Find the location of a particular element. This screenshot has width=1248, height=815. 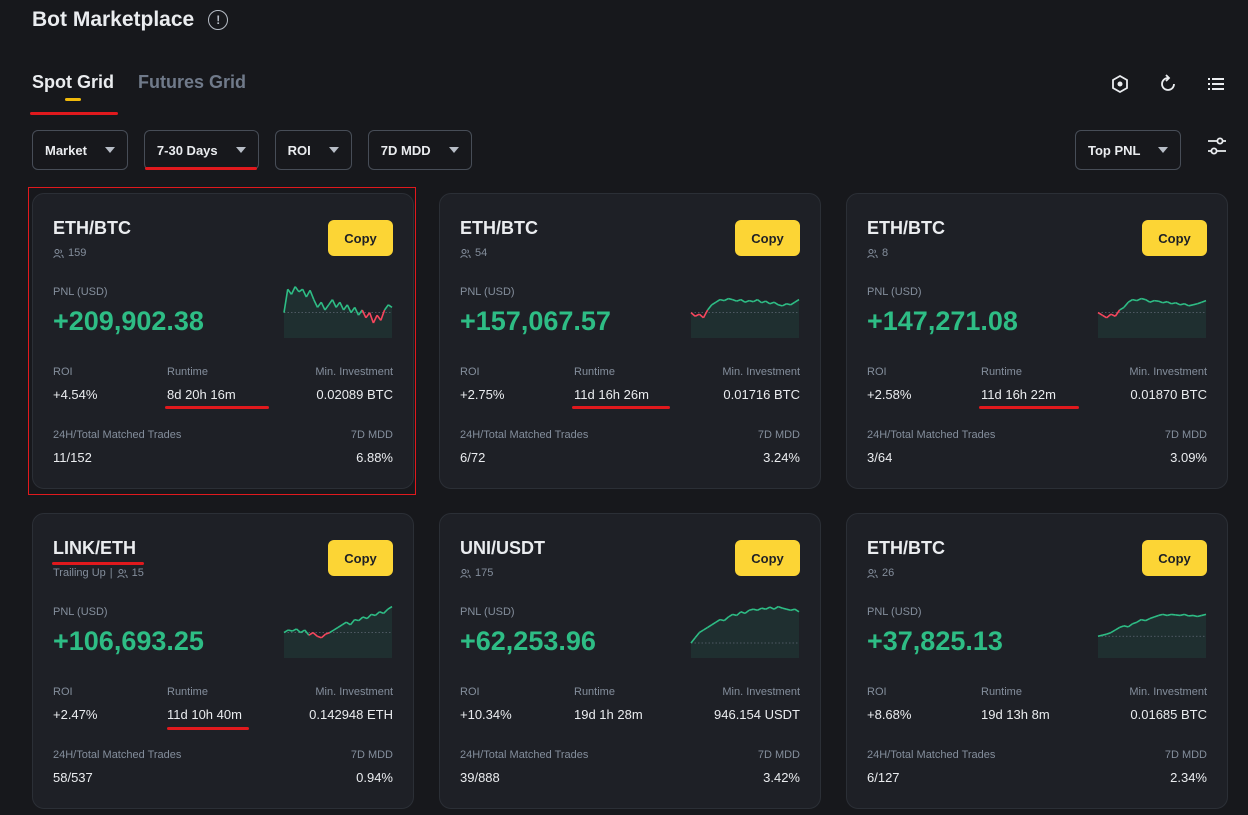

pnl-value: +106,693.25 is located at coordinates (128, 641).